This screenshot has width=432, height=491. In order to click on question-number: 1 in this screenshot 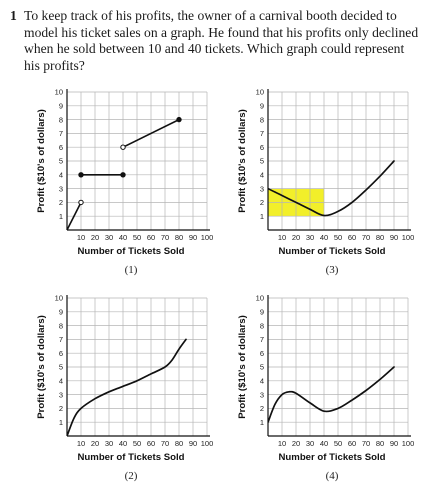, I will do `click(13, 15)`.